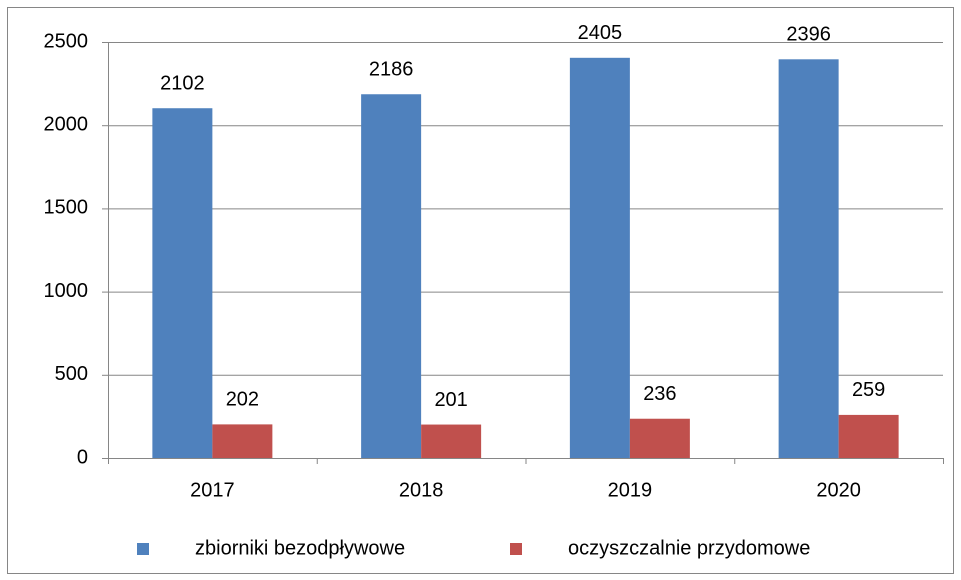 This screenshot has height=580, width=961. I want to click on legend-label: zbiorniki bezodpływowe, so click(300, 548).